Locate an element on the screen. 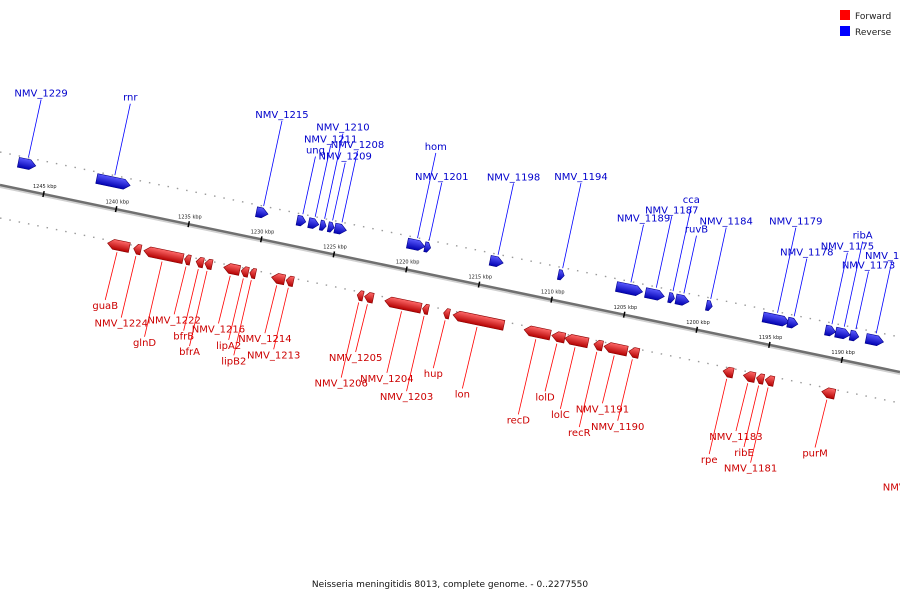  gene-label-riba: ribA is located at coordinates (863, 236).